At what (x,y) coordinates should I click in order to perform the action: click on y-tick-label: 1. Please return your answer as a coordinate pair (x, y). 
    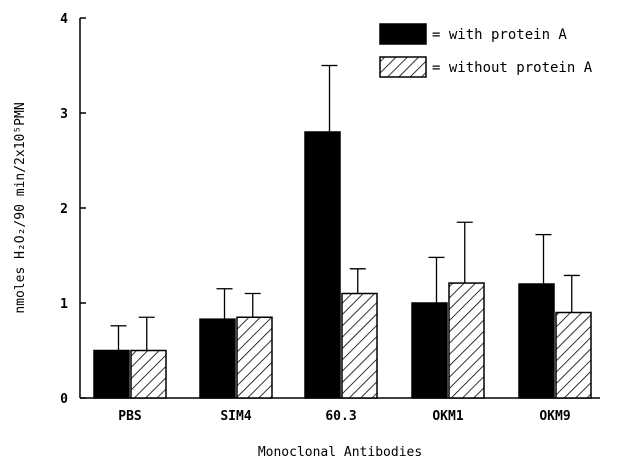
    Looking at the image, I should click on (64, 304).